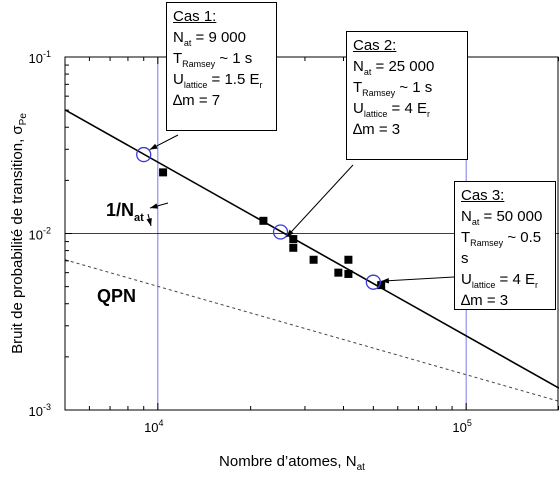 This screenshot has width=559, height=479. What do you see at coordinates (502, 217) in the screenshot?
I see `case3-parameter: Nat = 50 000` at bounding box center [502, 217].